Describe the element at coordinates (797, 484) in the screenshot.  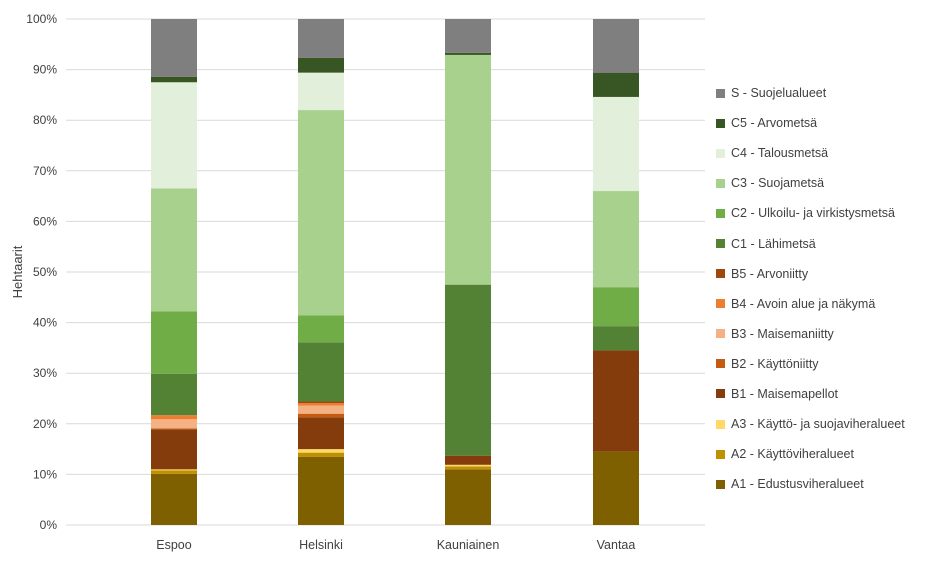
I see `legend-label: A1 - Edustusviheralueet` at that location.